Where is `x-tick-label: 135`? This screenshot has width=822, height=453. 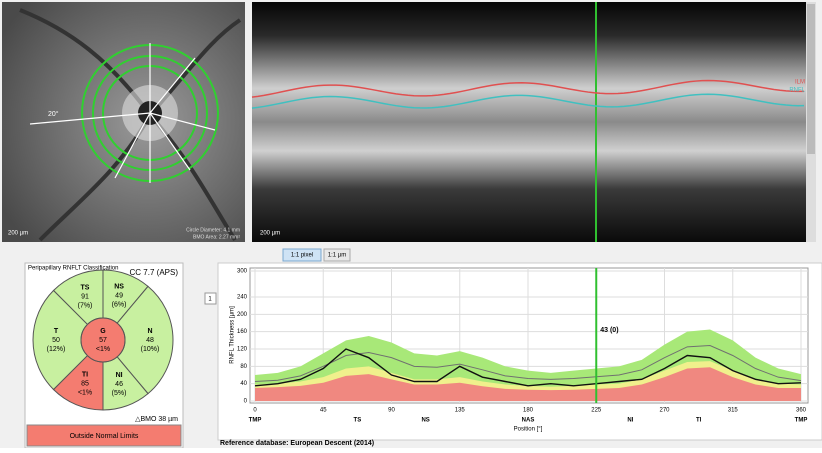 x-tick-label: 135 is located at coordinates (460, 411).